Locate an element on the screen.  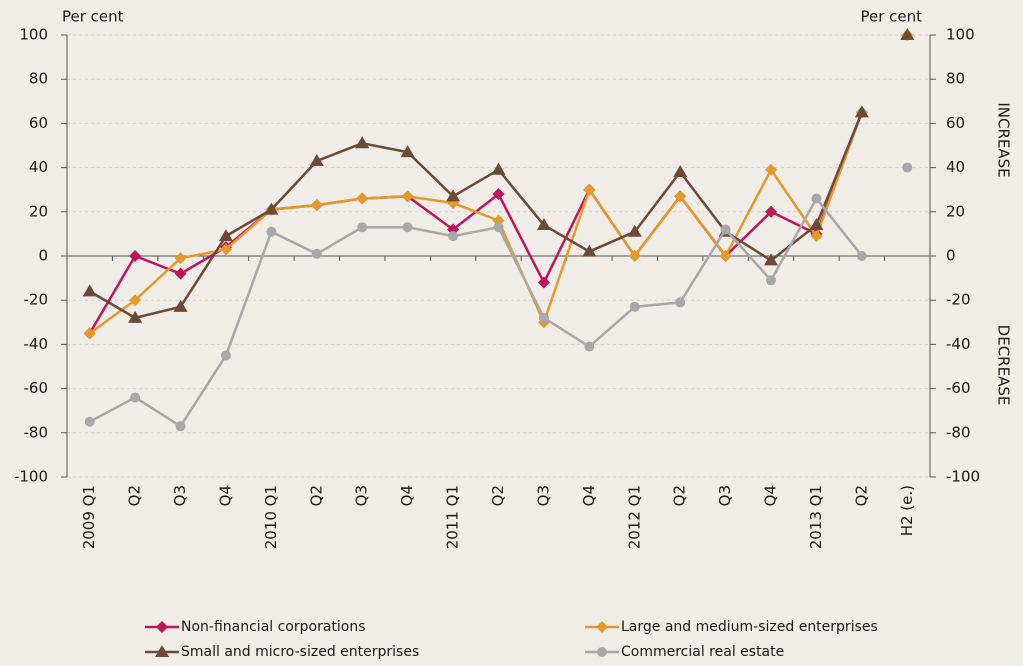
x-tick-label: 2011 Q1 is located at coordinates (453, 517).